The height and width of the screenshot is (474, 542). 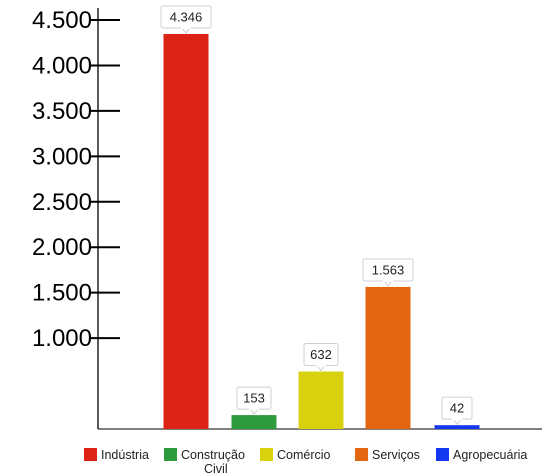 I want to click on data-label: 632, so click(x=321, y=354).